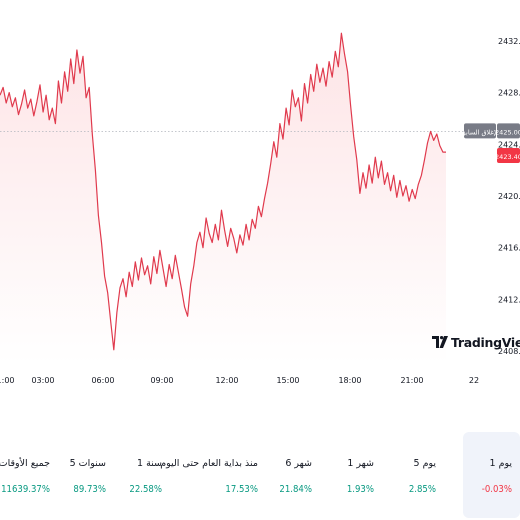 This screenshot has width=520, height=520. What do you see at coordinates (413, 475) in the screenshot?
I see `period-5-days: 5 يوم 2.85%` at bounding box center [413, 475].